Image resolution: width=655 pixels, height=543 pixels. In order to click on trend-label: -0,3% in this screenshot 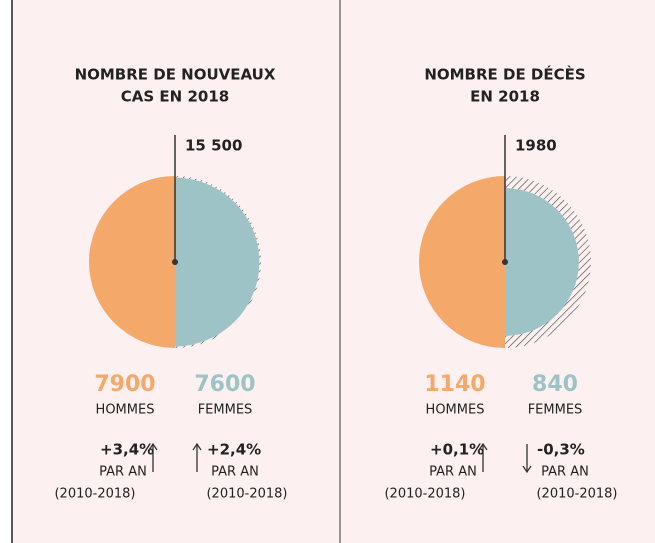, I will do `click(561, 450)`.